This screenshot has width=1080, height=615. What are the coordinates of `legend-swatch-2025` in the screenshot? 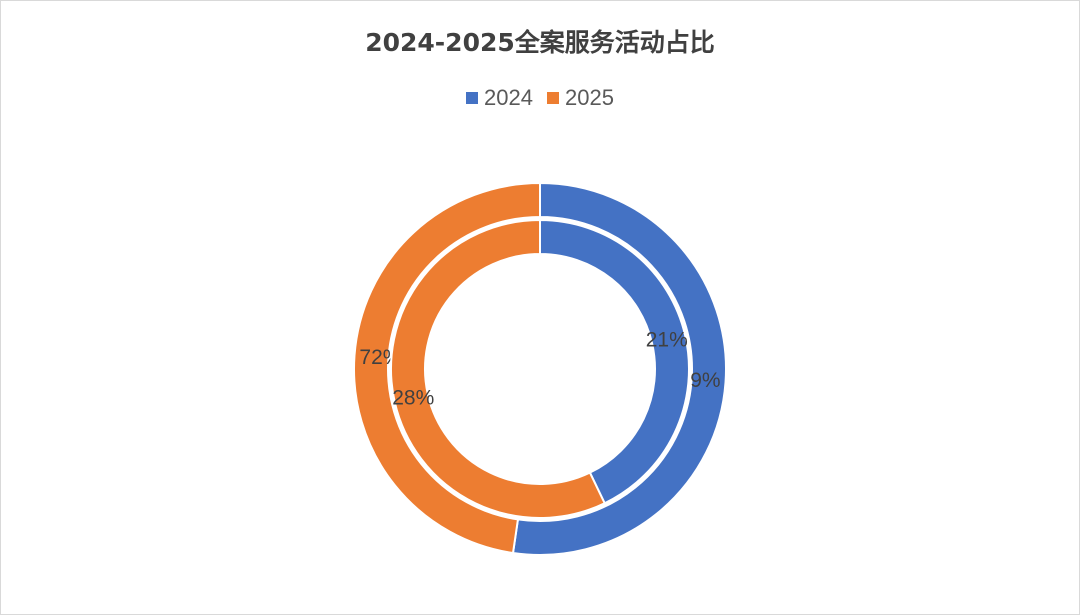 It's located at (553, 98).